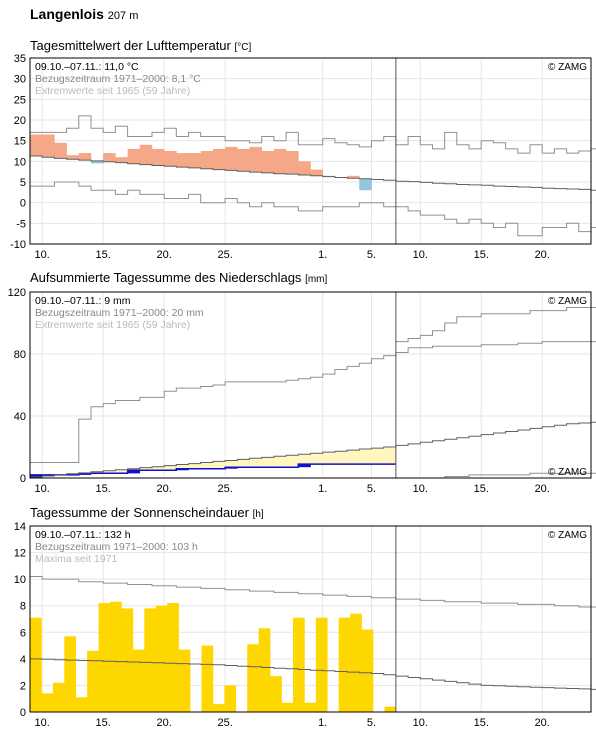 Image resolution: width=596 pixels, height=729 pixels. What do you see at coordinates (112, 325) in the screenshot?
I see `precip-info-line: Extremwerte seit 1965 (59 Jahre)` at bounding box center [112, 325].